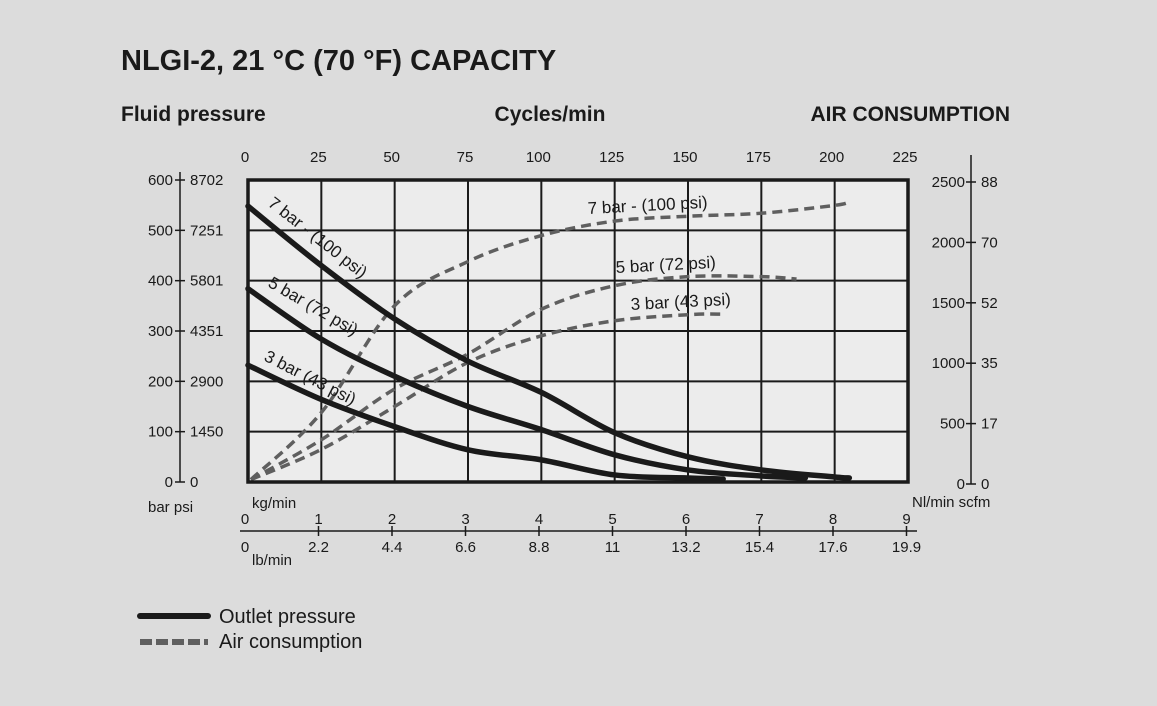 Image resolution: width=1157 pixels, height=706 pixels. What do you see at coordinates (274, 503) in the screenshot?
I see `kg-min-label: kg/min` at bounding box center [274, 503].